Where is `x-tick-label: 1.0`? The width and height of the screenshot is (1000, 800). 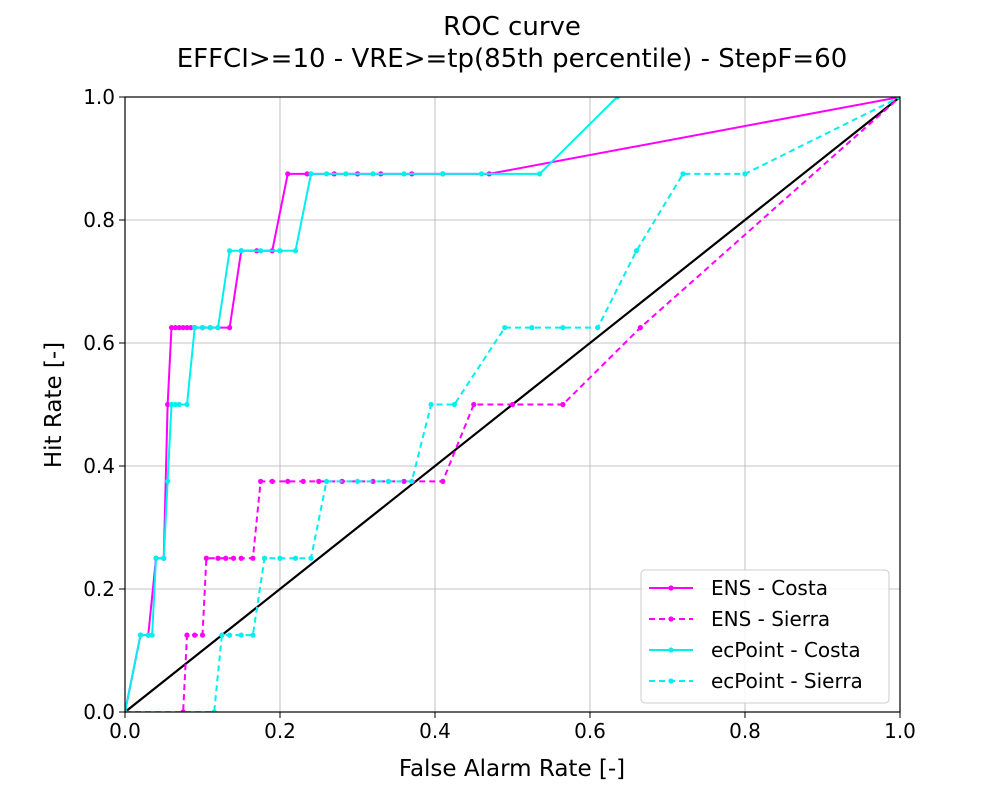 x-tick-label: 1.0 is located at coordinates (900, 731).